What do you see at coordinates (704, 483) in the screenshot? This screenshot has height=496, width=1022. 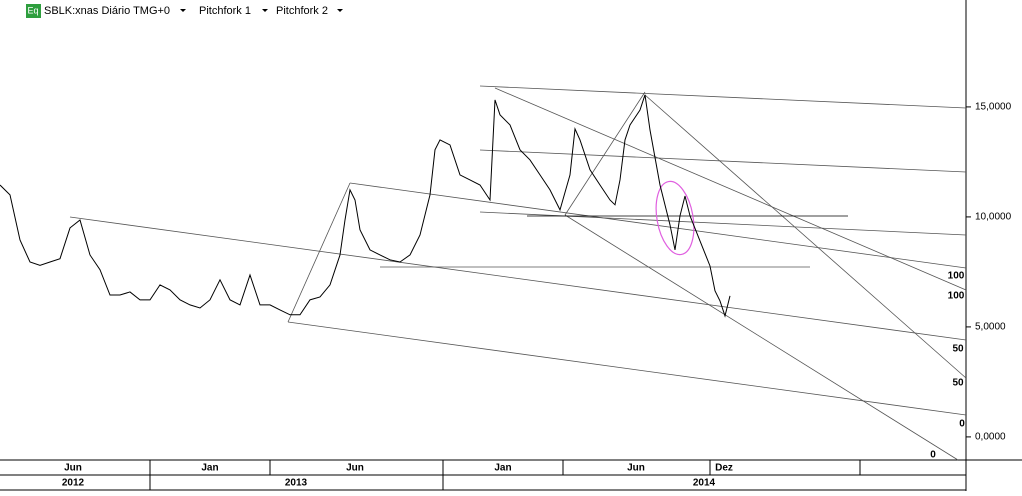 I see `year-label: 2014` at bounding box center [704, 483].